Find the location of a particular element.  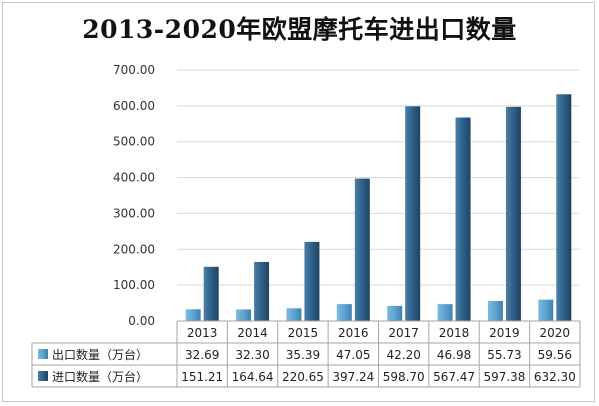

chart-title: 2013-2020年欧盟摩托车进出口数量 is located at coordinates (299, 29).